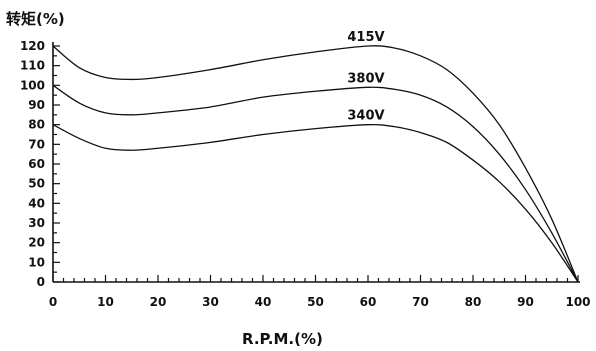  Describe the element at coordinates (36, 164) in the screenshot. I see `y-tick-label: 60` at that location.